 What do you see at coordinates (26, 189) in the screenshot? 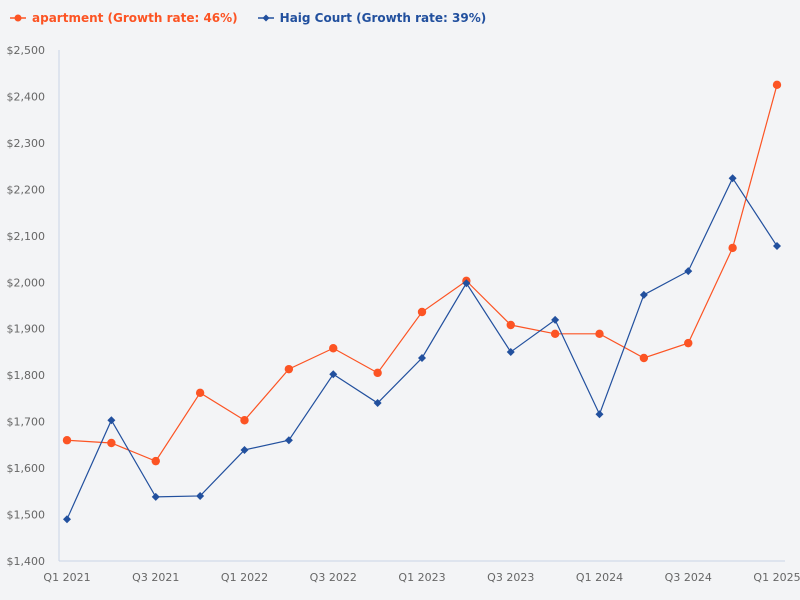
I see `y-tick-label: $2,200` at bounding box center [26, 189].